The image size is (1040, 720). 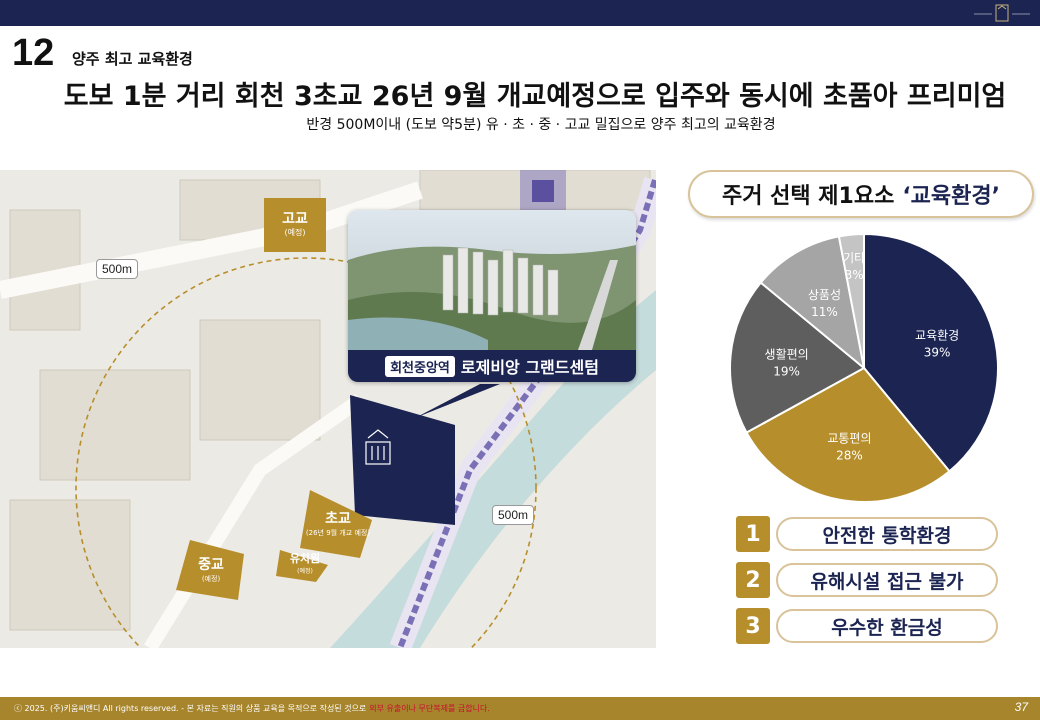 I want to click on pie-slice-transport, so click(x=848, y=434).